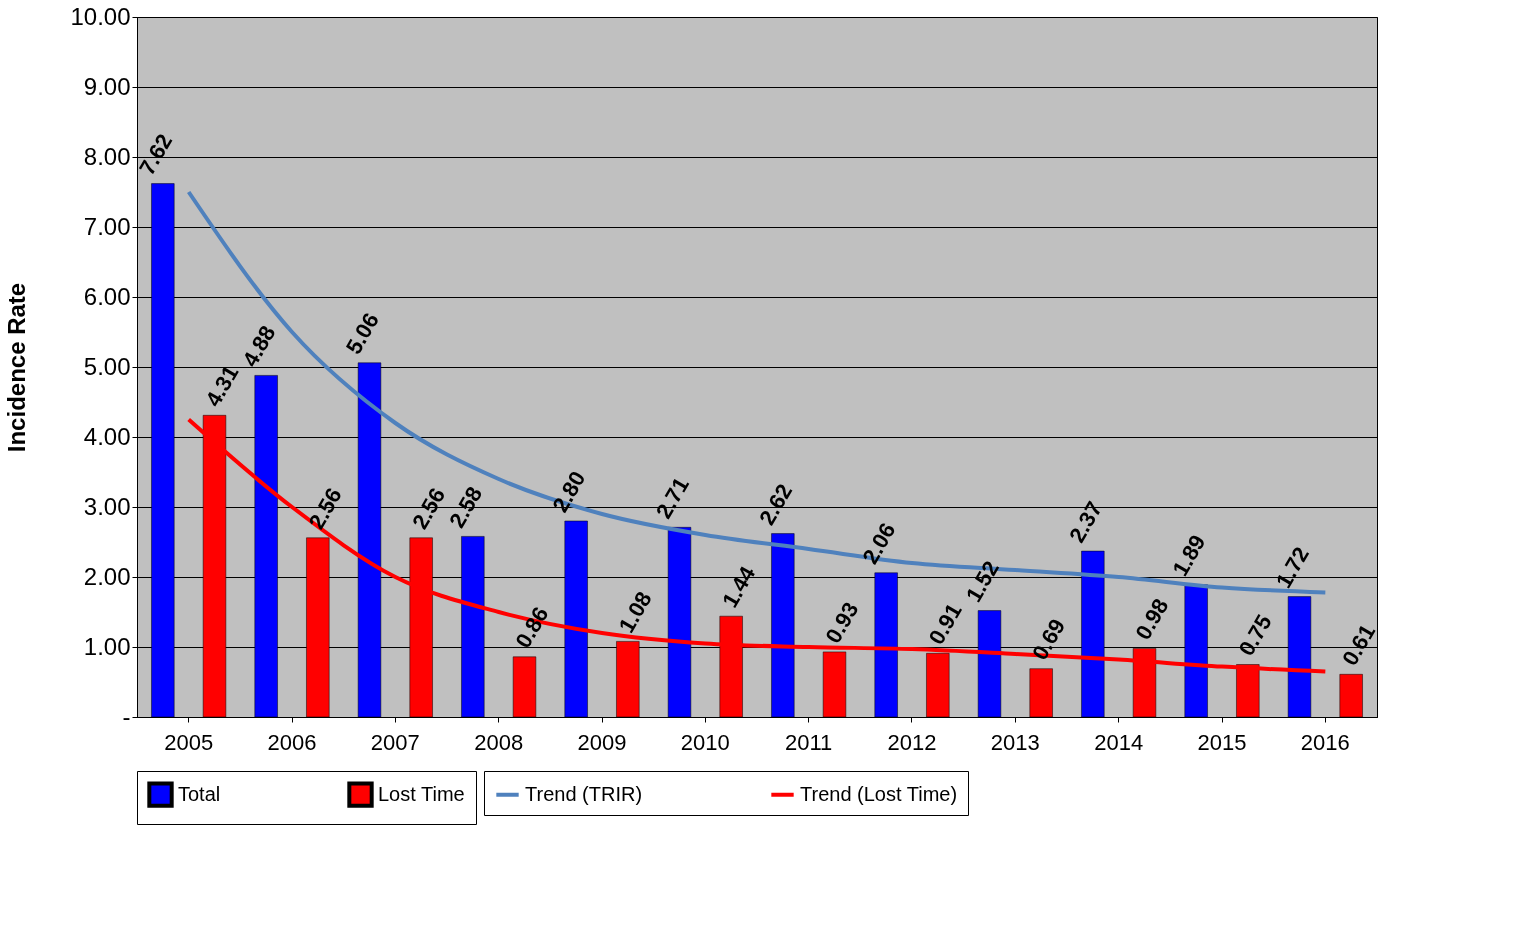 The image size is (1526, 932). Describe the element at coordinates (1119, 742) in the screenshot. I see `x-tick-label: 2014` at that location.